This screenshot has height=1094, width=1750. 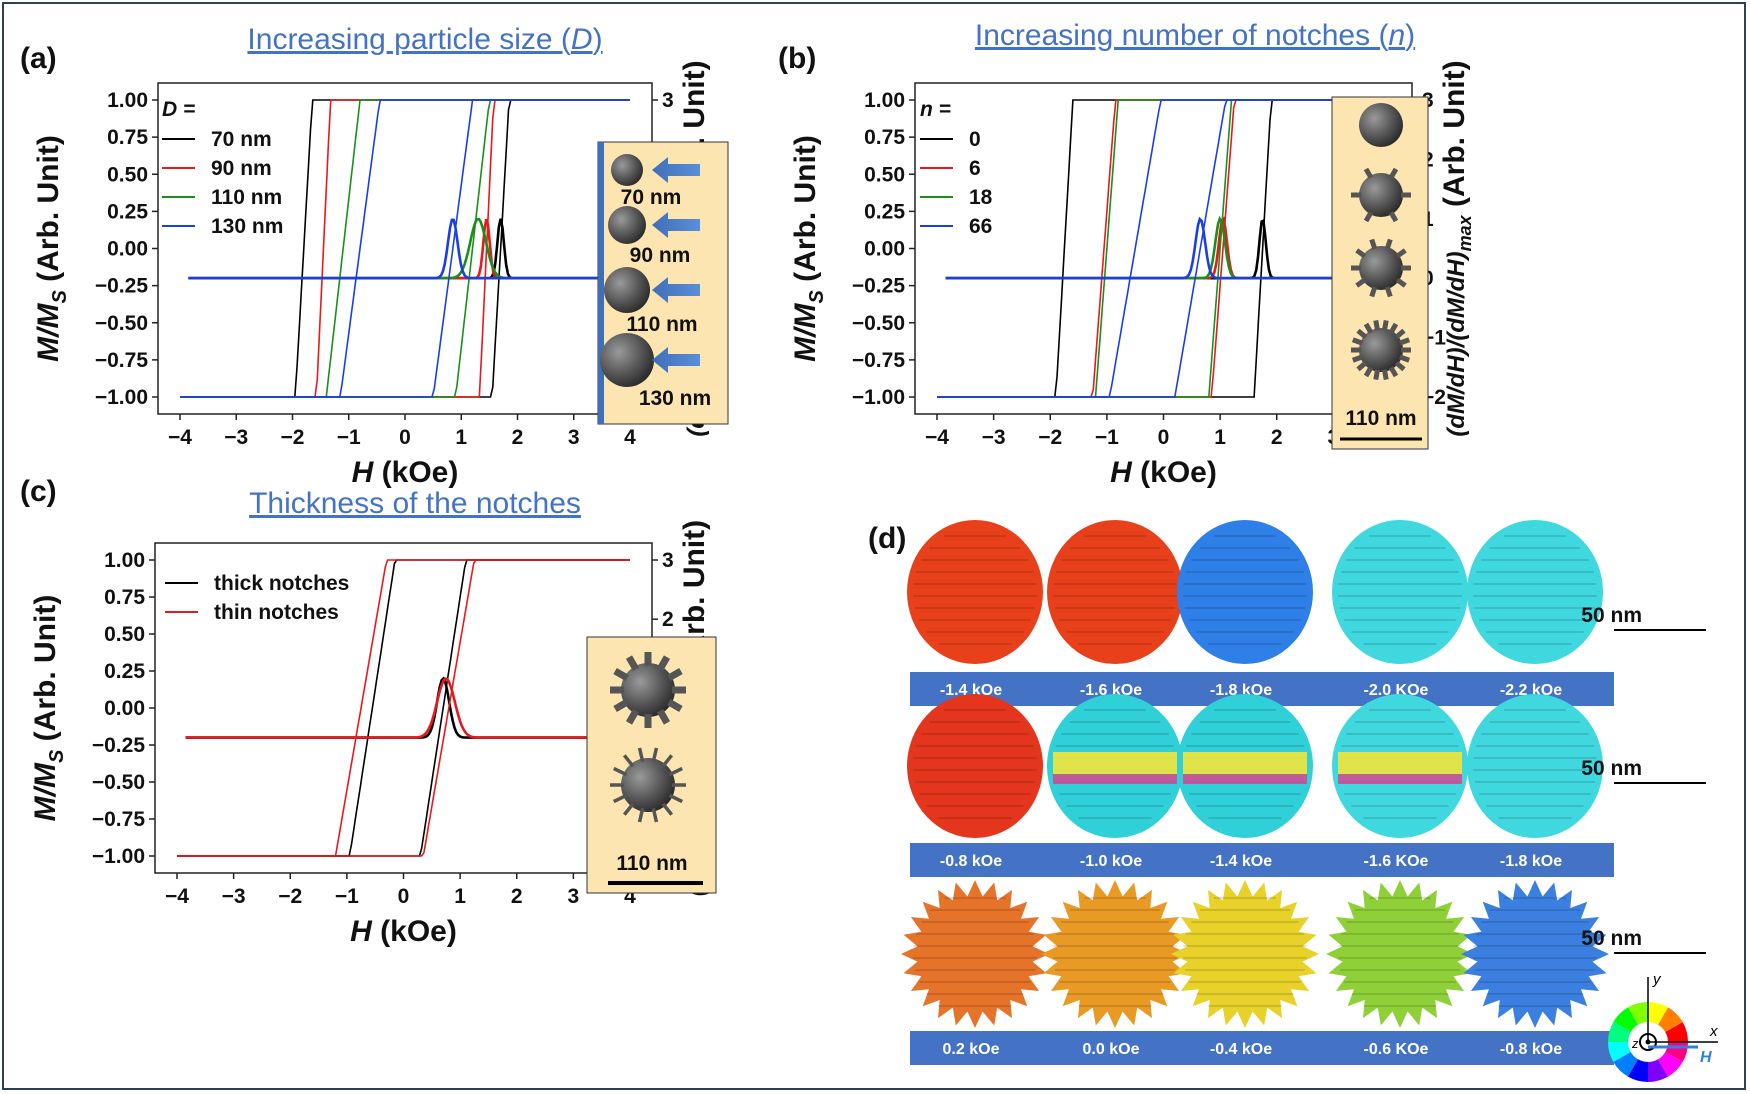 I want to click on loop-branch-descending, so click(x=1163, y=248).